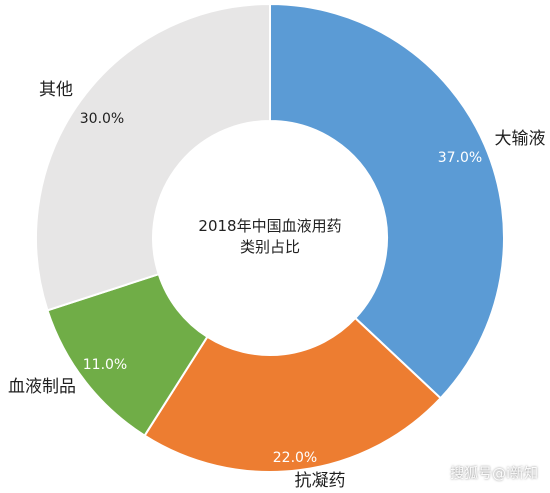  I want to click on slice-value-label-2: 22.0%, so click(295, 458).